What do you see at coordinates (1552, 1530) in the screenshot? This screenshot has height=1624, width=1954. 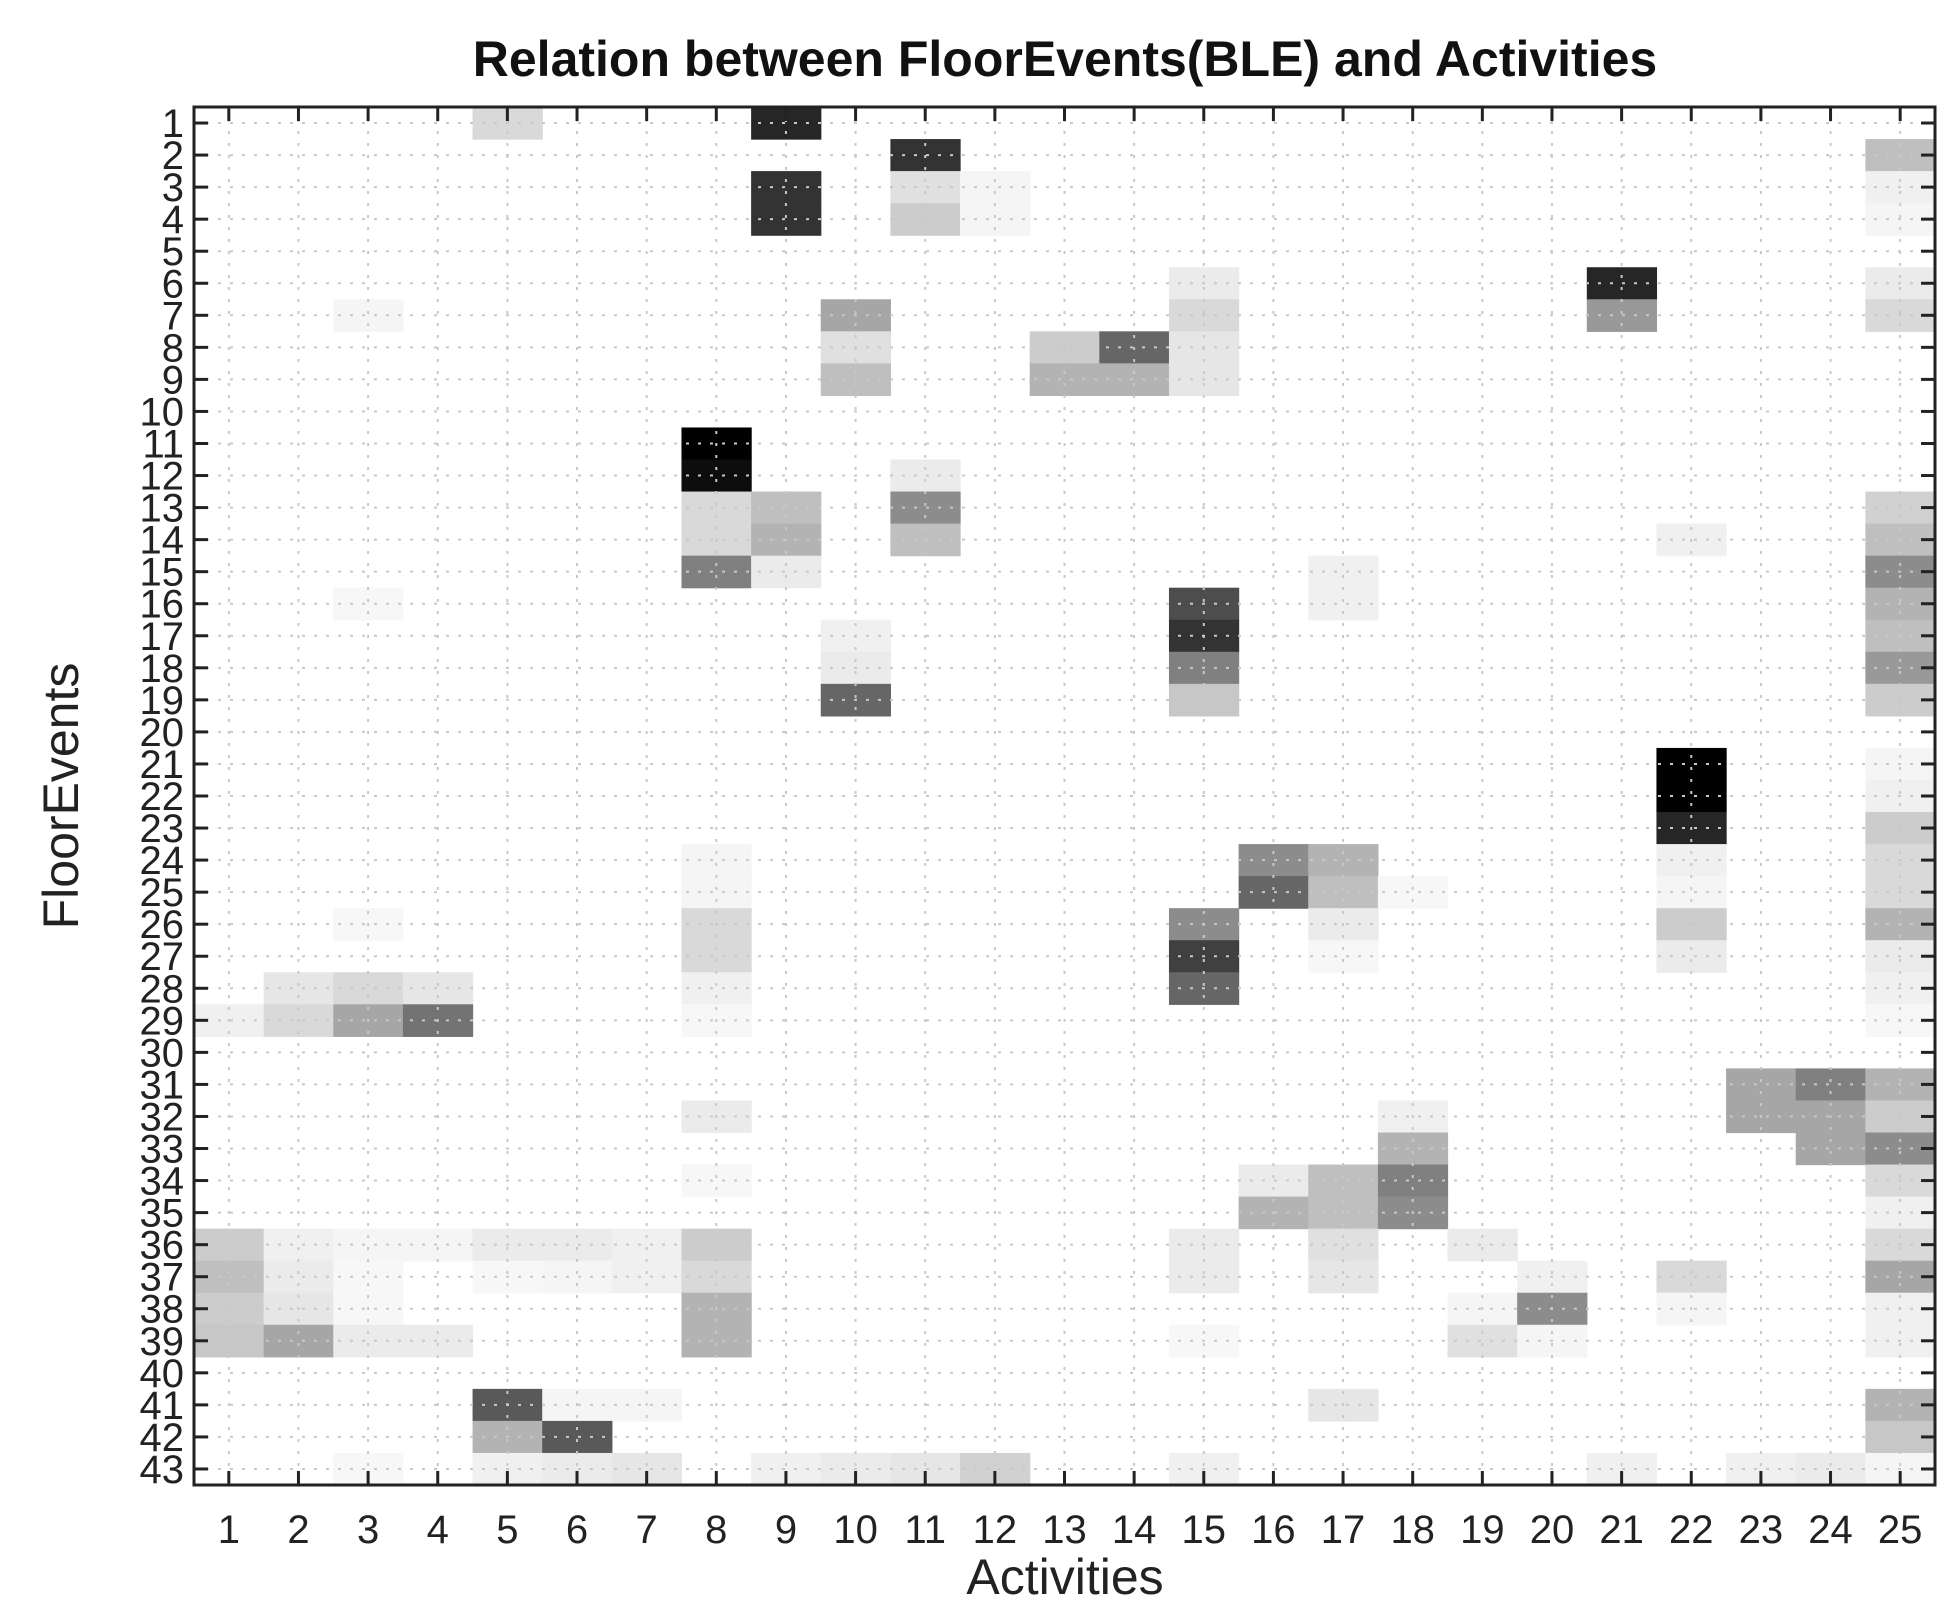 I see `x-tick-label-20: 20` at bounding box center [1552, 1530].